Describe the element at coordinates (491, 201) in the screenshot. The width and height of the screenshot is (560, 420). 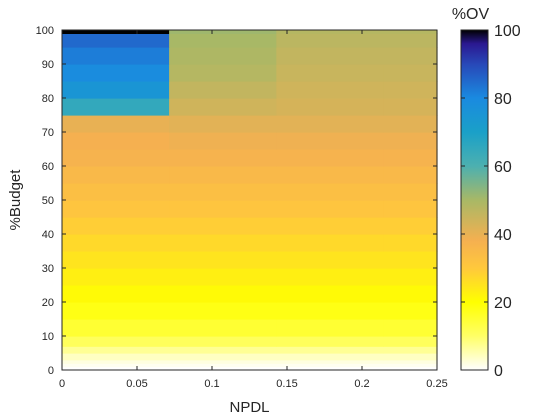
I see `colorbar-ticks: 0 20 40 60 80 100` at that location.